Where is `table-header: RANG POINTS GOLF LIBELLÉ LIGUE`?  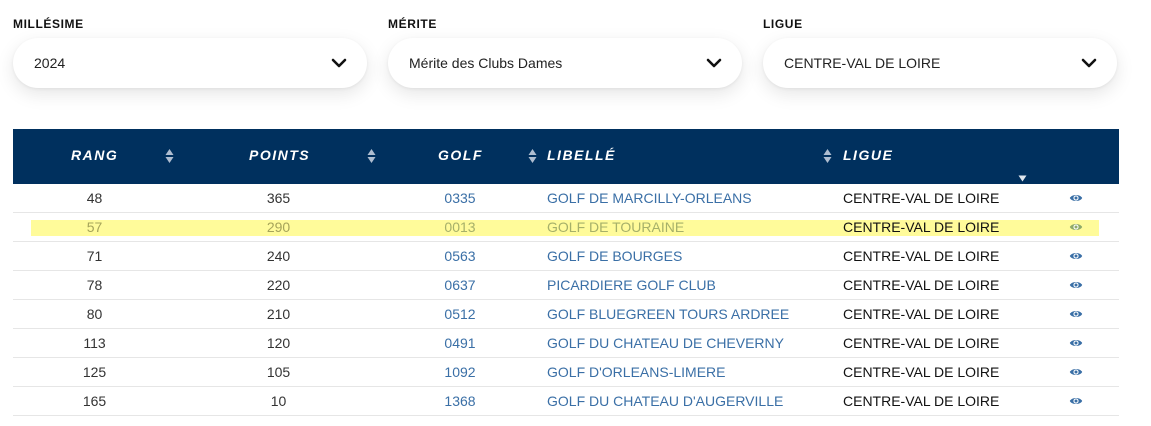
table-header: RANG POINTS GOLF LIBELLÉ LIGUE is located at coordinates (566, 156).